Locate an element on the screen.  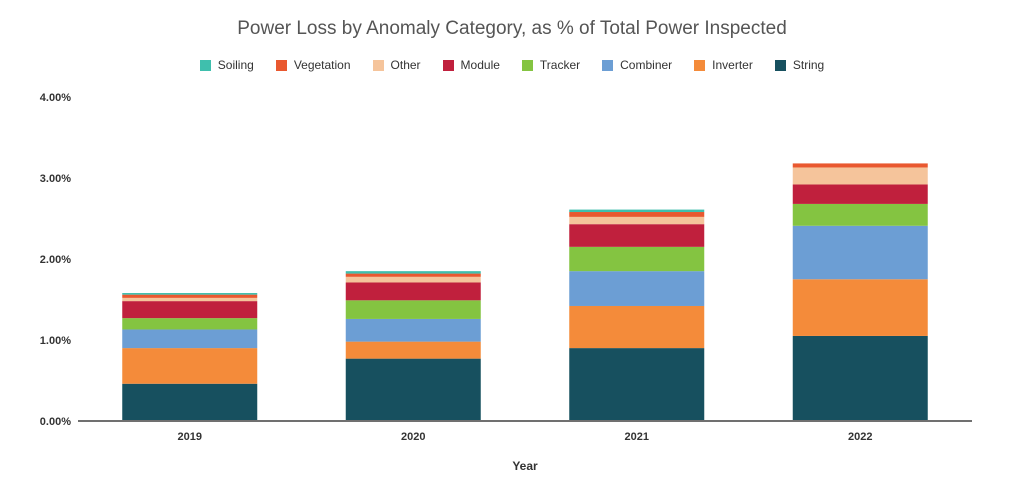
bar-segment-vegetation-2019 is located at coordinates (190, 296).